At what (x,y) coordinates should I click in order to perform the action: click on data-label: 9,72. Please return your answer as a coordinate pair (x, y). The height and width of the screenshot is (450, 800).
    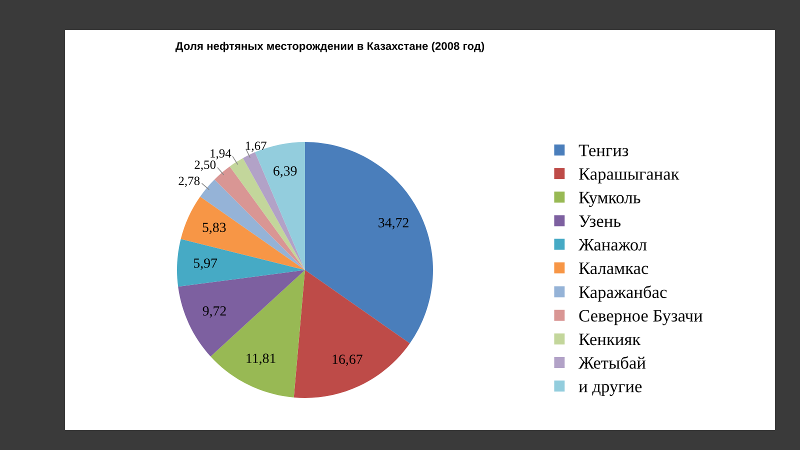
    Looking at the image, I should click on (214, 312).